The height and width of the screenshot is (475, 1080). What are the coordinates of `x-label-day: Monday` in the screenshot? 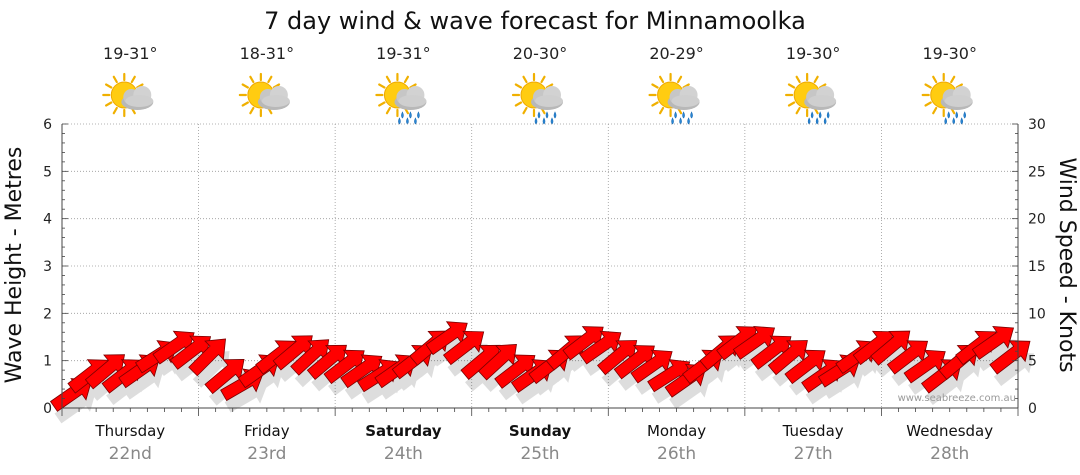 It's located at (676, 431).